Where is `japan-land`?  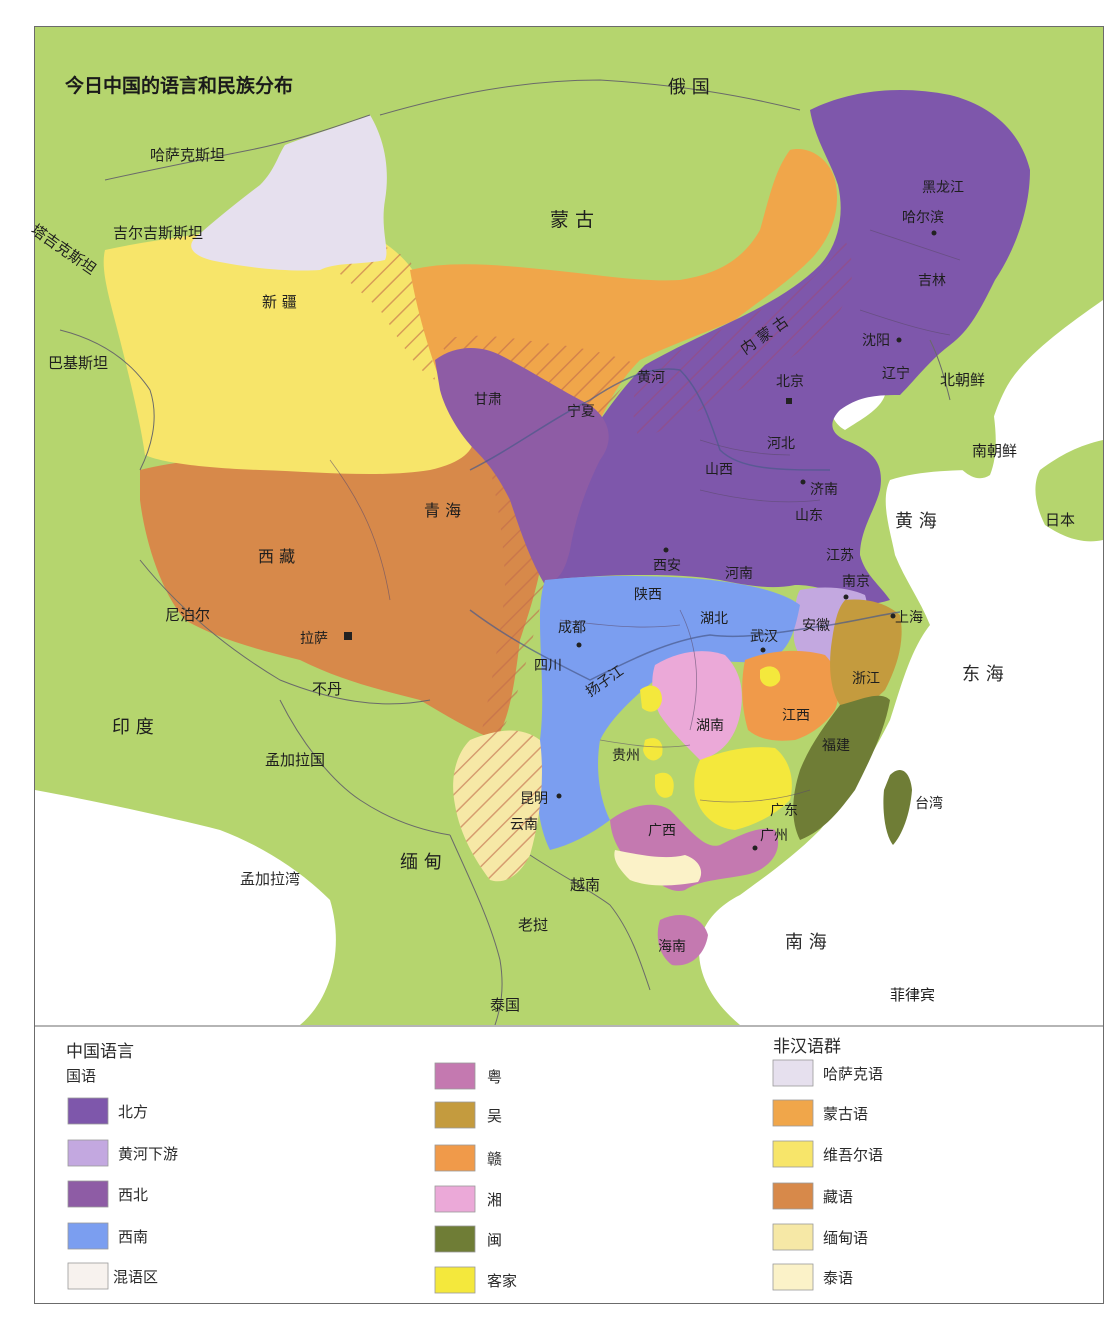 japan-land is located at coordinates (1069, 491).